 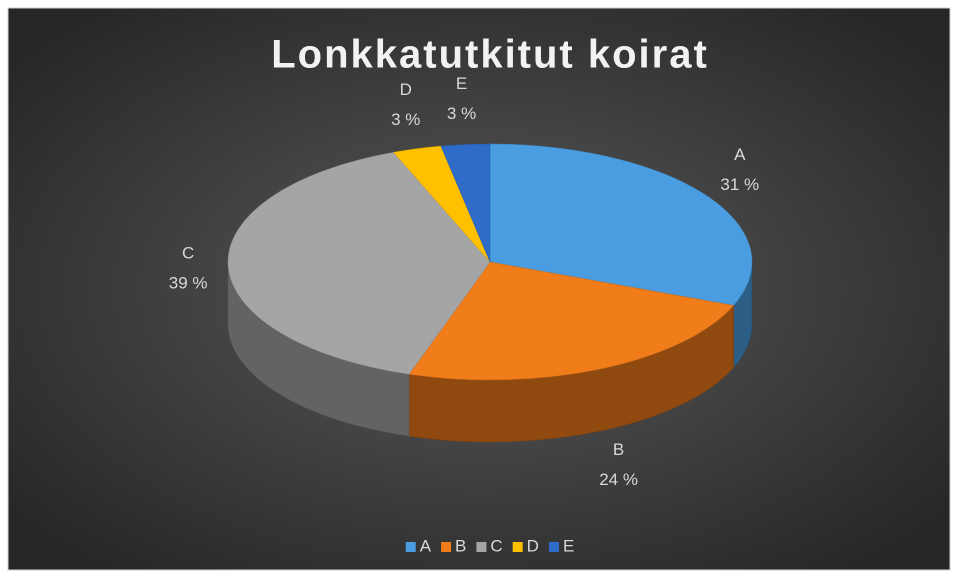 I want to click on data-label: 39 %, so click(x=188, y=283).